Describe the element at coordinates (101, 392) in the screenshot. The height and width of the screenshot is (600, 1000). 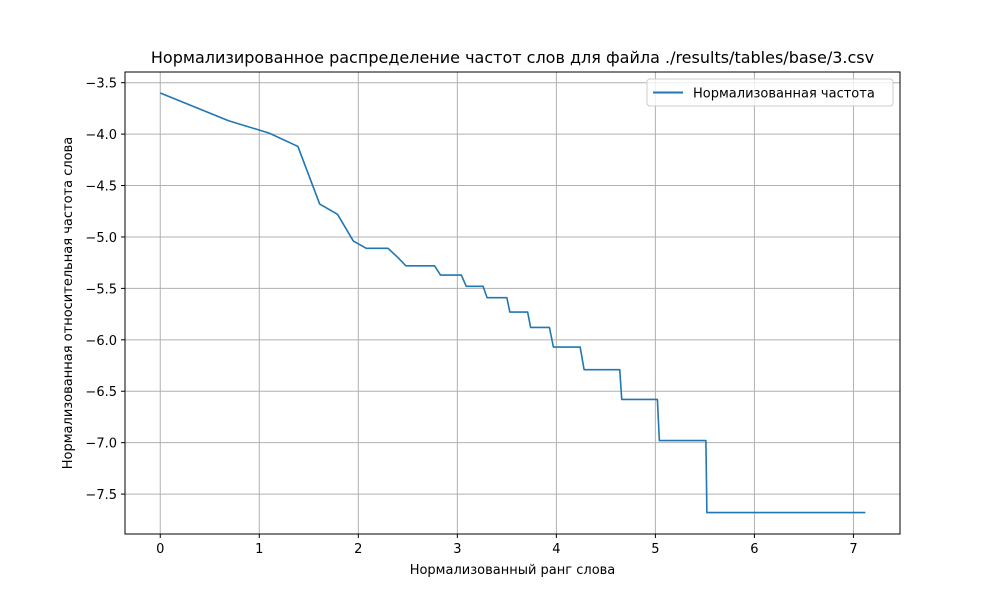
I see `y-tick-label: −6.5` at that location.